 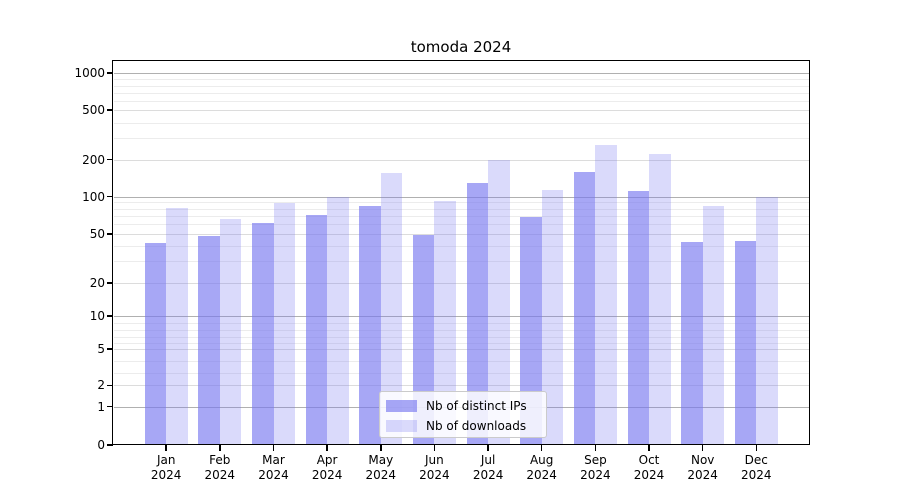 What do you see at coordinates (649, 467) in the screenshot?
I see `x-tick-label-oct: Oct 2024` at bounding box center [649, 467].